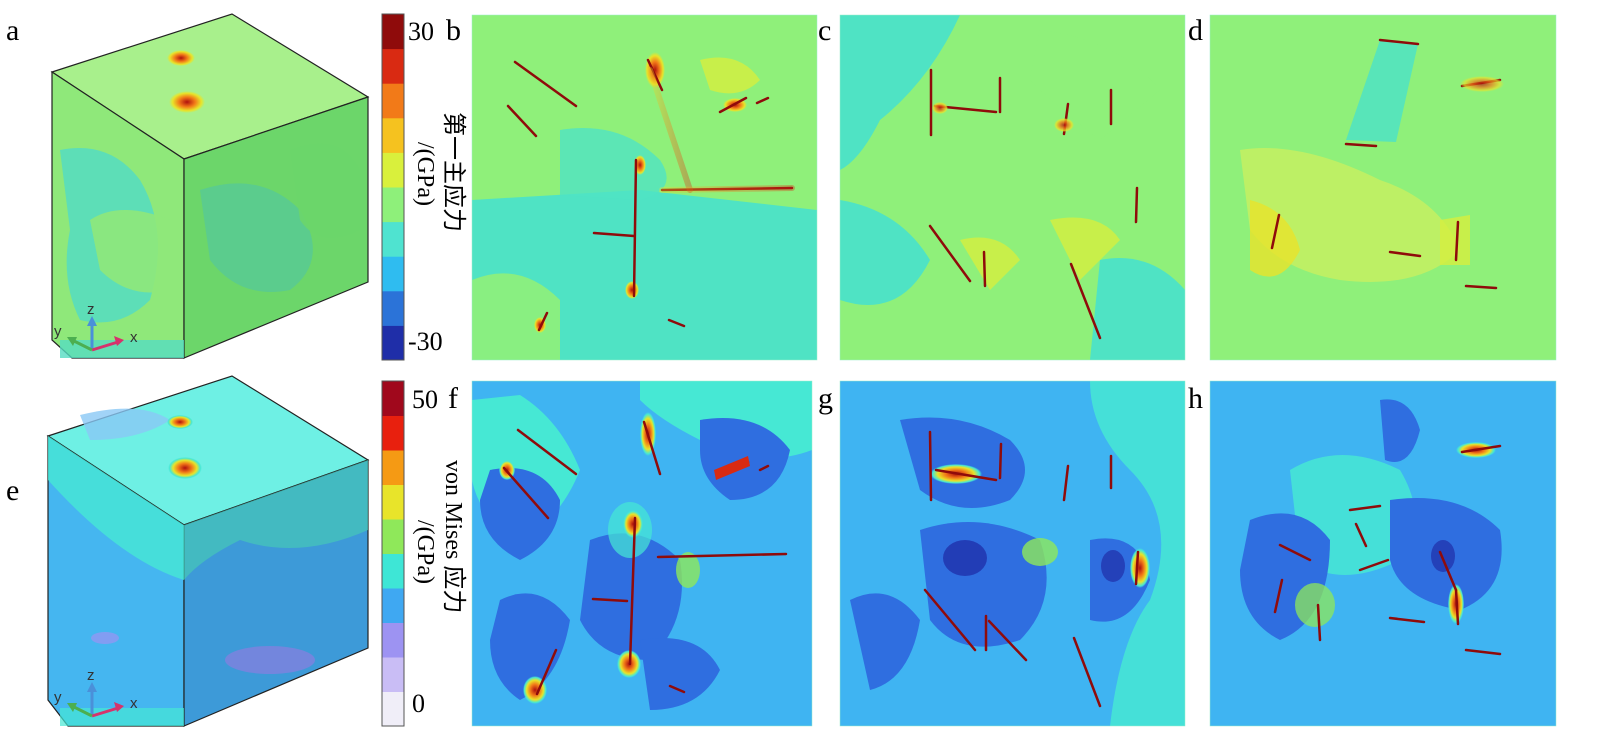 Image resolution: width=1598 pixels, height=749 pixels. I want to click on colorbar-bottom-frame, so click(393, 553).